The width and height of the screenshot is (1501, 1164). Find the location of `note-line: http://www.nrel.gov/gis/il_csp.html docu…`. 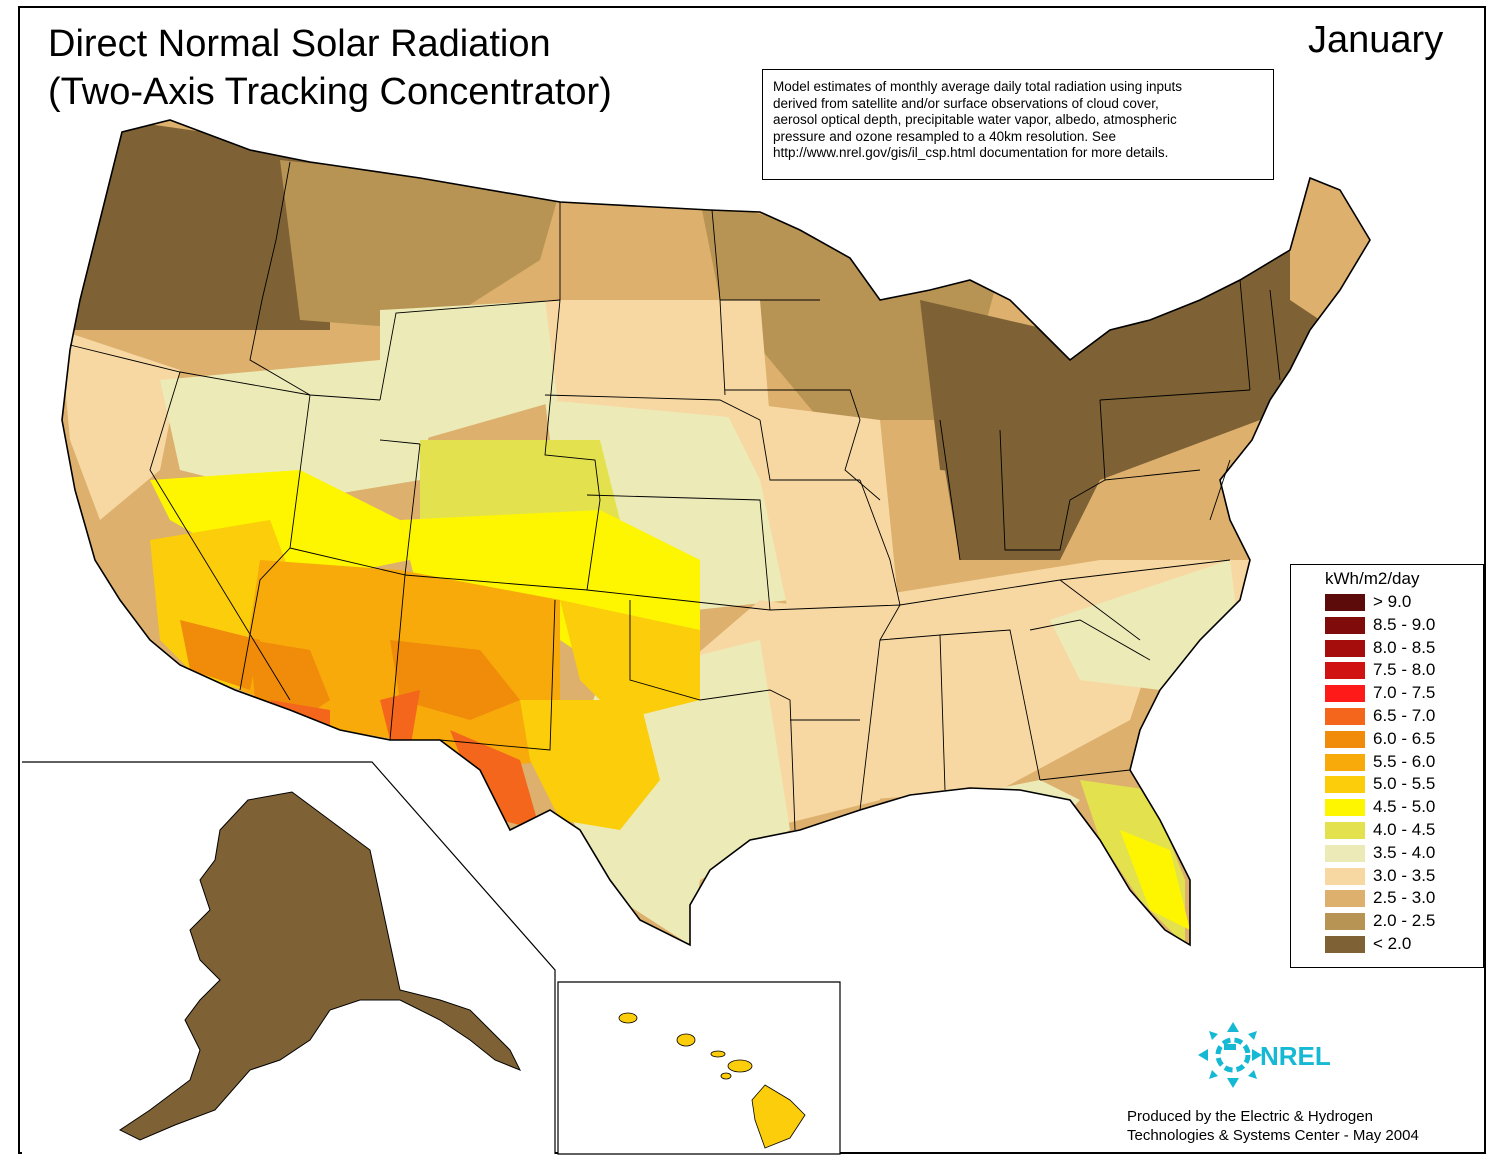

note-line: http://www.nrel.gov/gis/il_csp.html docu… is located at coordinates (971, 153).